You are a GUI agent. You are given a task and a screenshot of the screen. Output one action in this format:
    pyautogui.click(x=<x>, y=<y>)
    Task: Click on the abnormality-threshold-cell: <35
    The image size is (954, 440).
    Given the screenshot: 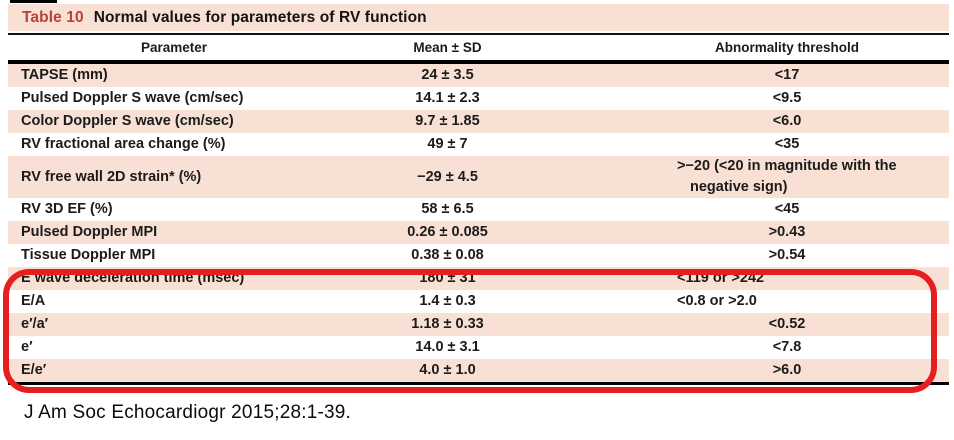 What is the action you would take?
    pyautogui.click(x=787, y=143)
    